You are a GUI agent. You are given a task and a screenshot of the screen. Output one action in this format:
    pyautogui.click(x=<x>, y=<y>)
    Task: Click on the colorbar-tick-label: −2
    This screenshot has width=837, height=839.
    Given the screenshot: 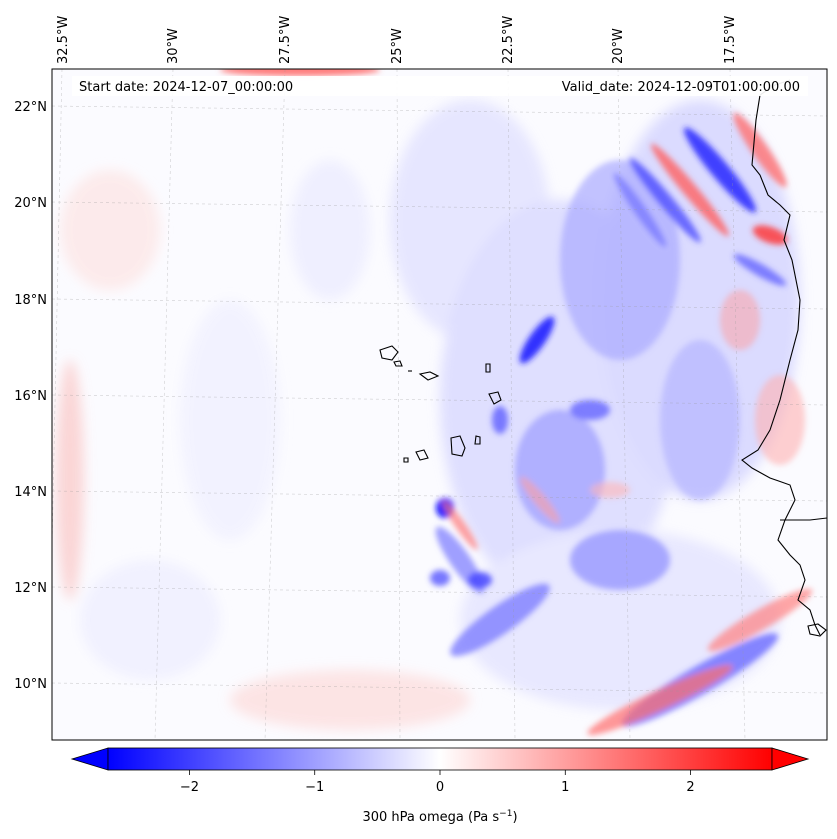 What is the action you would take?
    pyautogui.click(x=189, y=787)
    